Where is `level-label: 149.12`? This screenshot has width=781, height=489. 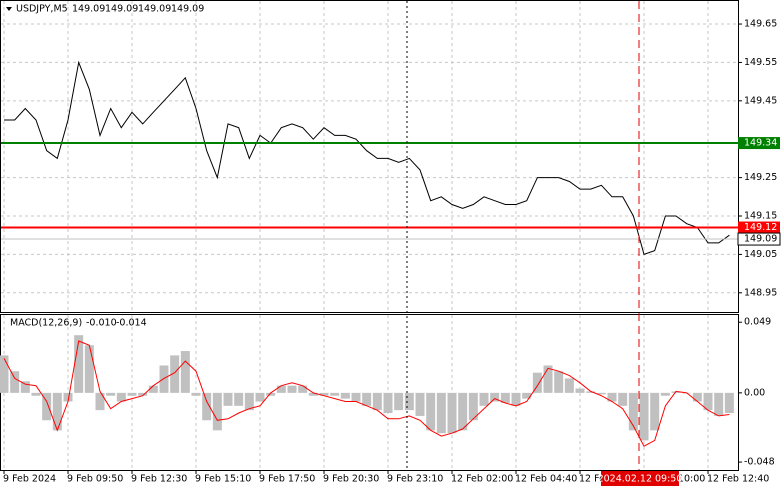
level-label: 149.12 is located at coordinates (760, 227).